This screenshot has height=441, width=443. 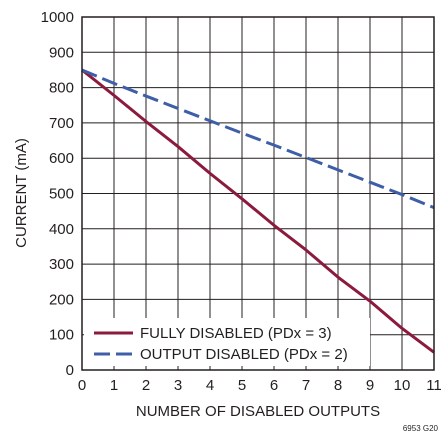 What do you see at coordinates (260, 385) in the screenshot?
I see `x-tick-labels: 0 1 2 3 4 5 6 7 8 9 10 11` at bounding box center [260, 385].